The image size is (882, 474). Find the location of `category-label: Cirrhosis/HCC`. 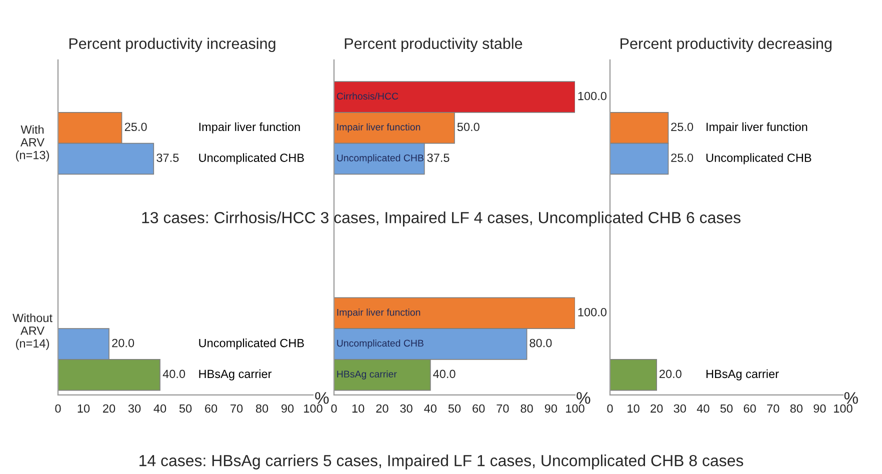

category-label: Cirrhosis/HCC is located at coordinates (367, 96).